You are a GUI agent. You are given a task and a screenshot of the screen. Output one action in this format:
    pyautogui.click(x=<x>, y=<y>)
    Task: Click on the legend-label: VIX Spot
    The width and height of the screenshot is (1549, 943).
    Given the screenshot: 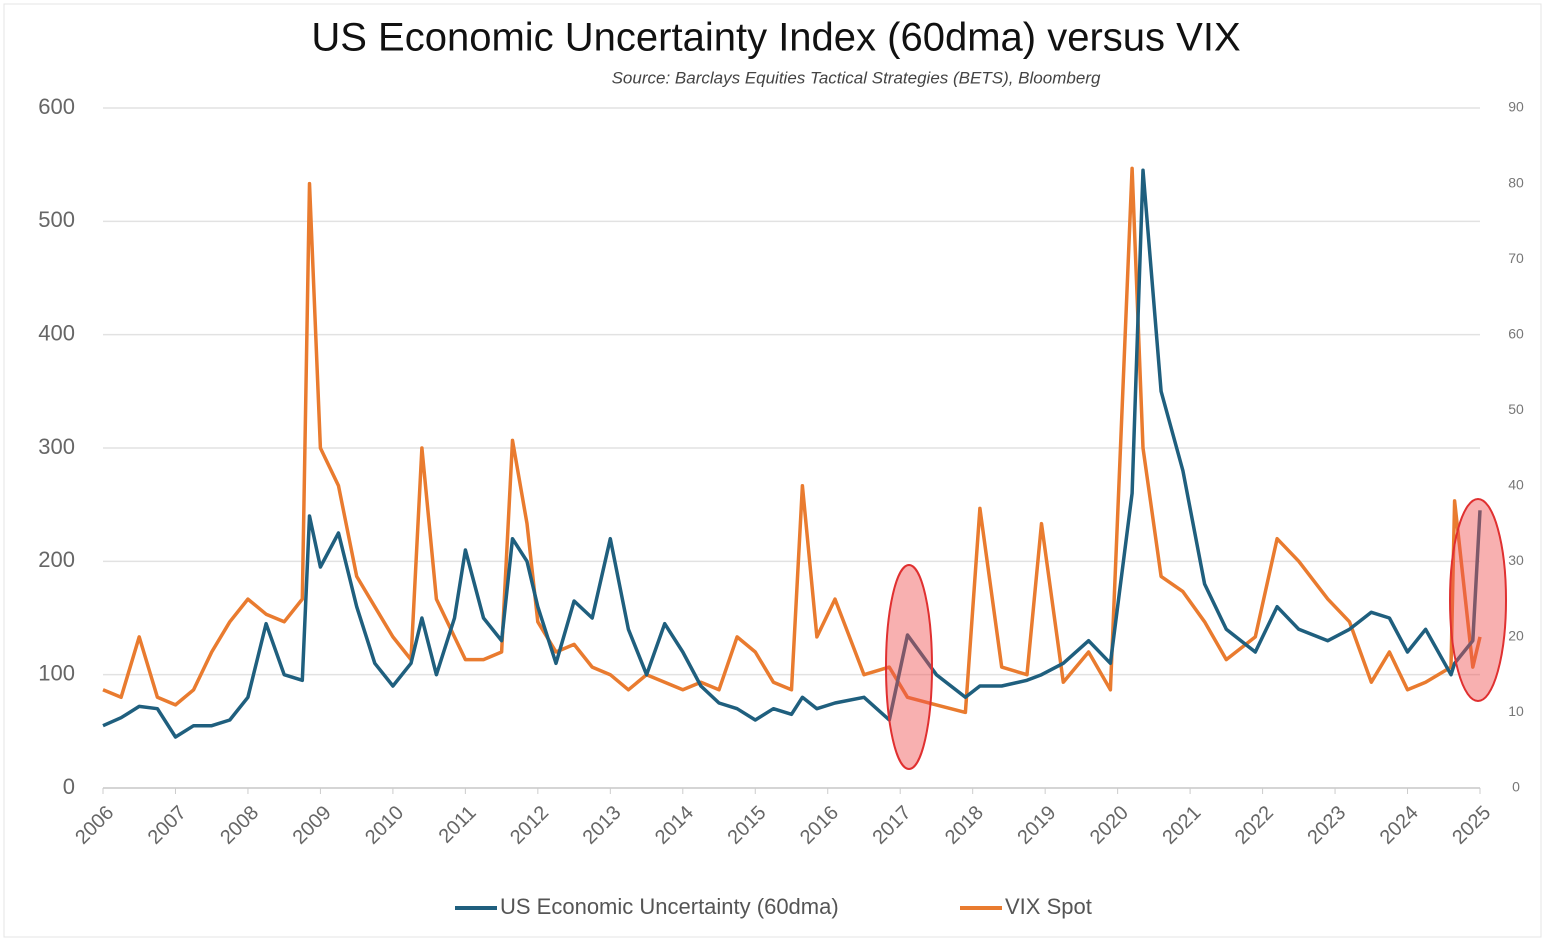 What is the action you would take?
    pyautogui.click(x=1048, y=906)
    